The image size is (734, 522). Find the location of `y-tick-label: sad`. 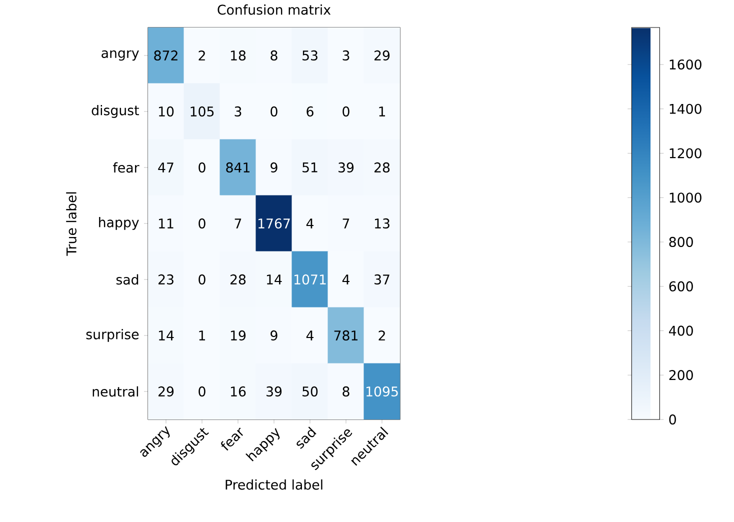

y-tick-label: sad is located at coordinates (127, 279).